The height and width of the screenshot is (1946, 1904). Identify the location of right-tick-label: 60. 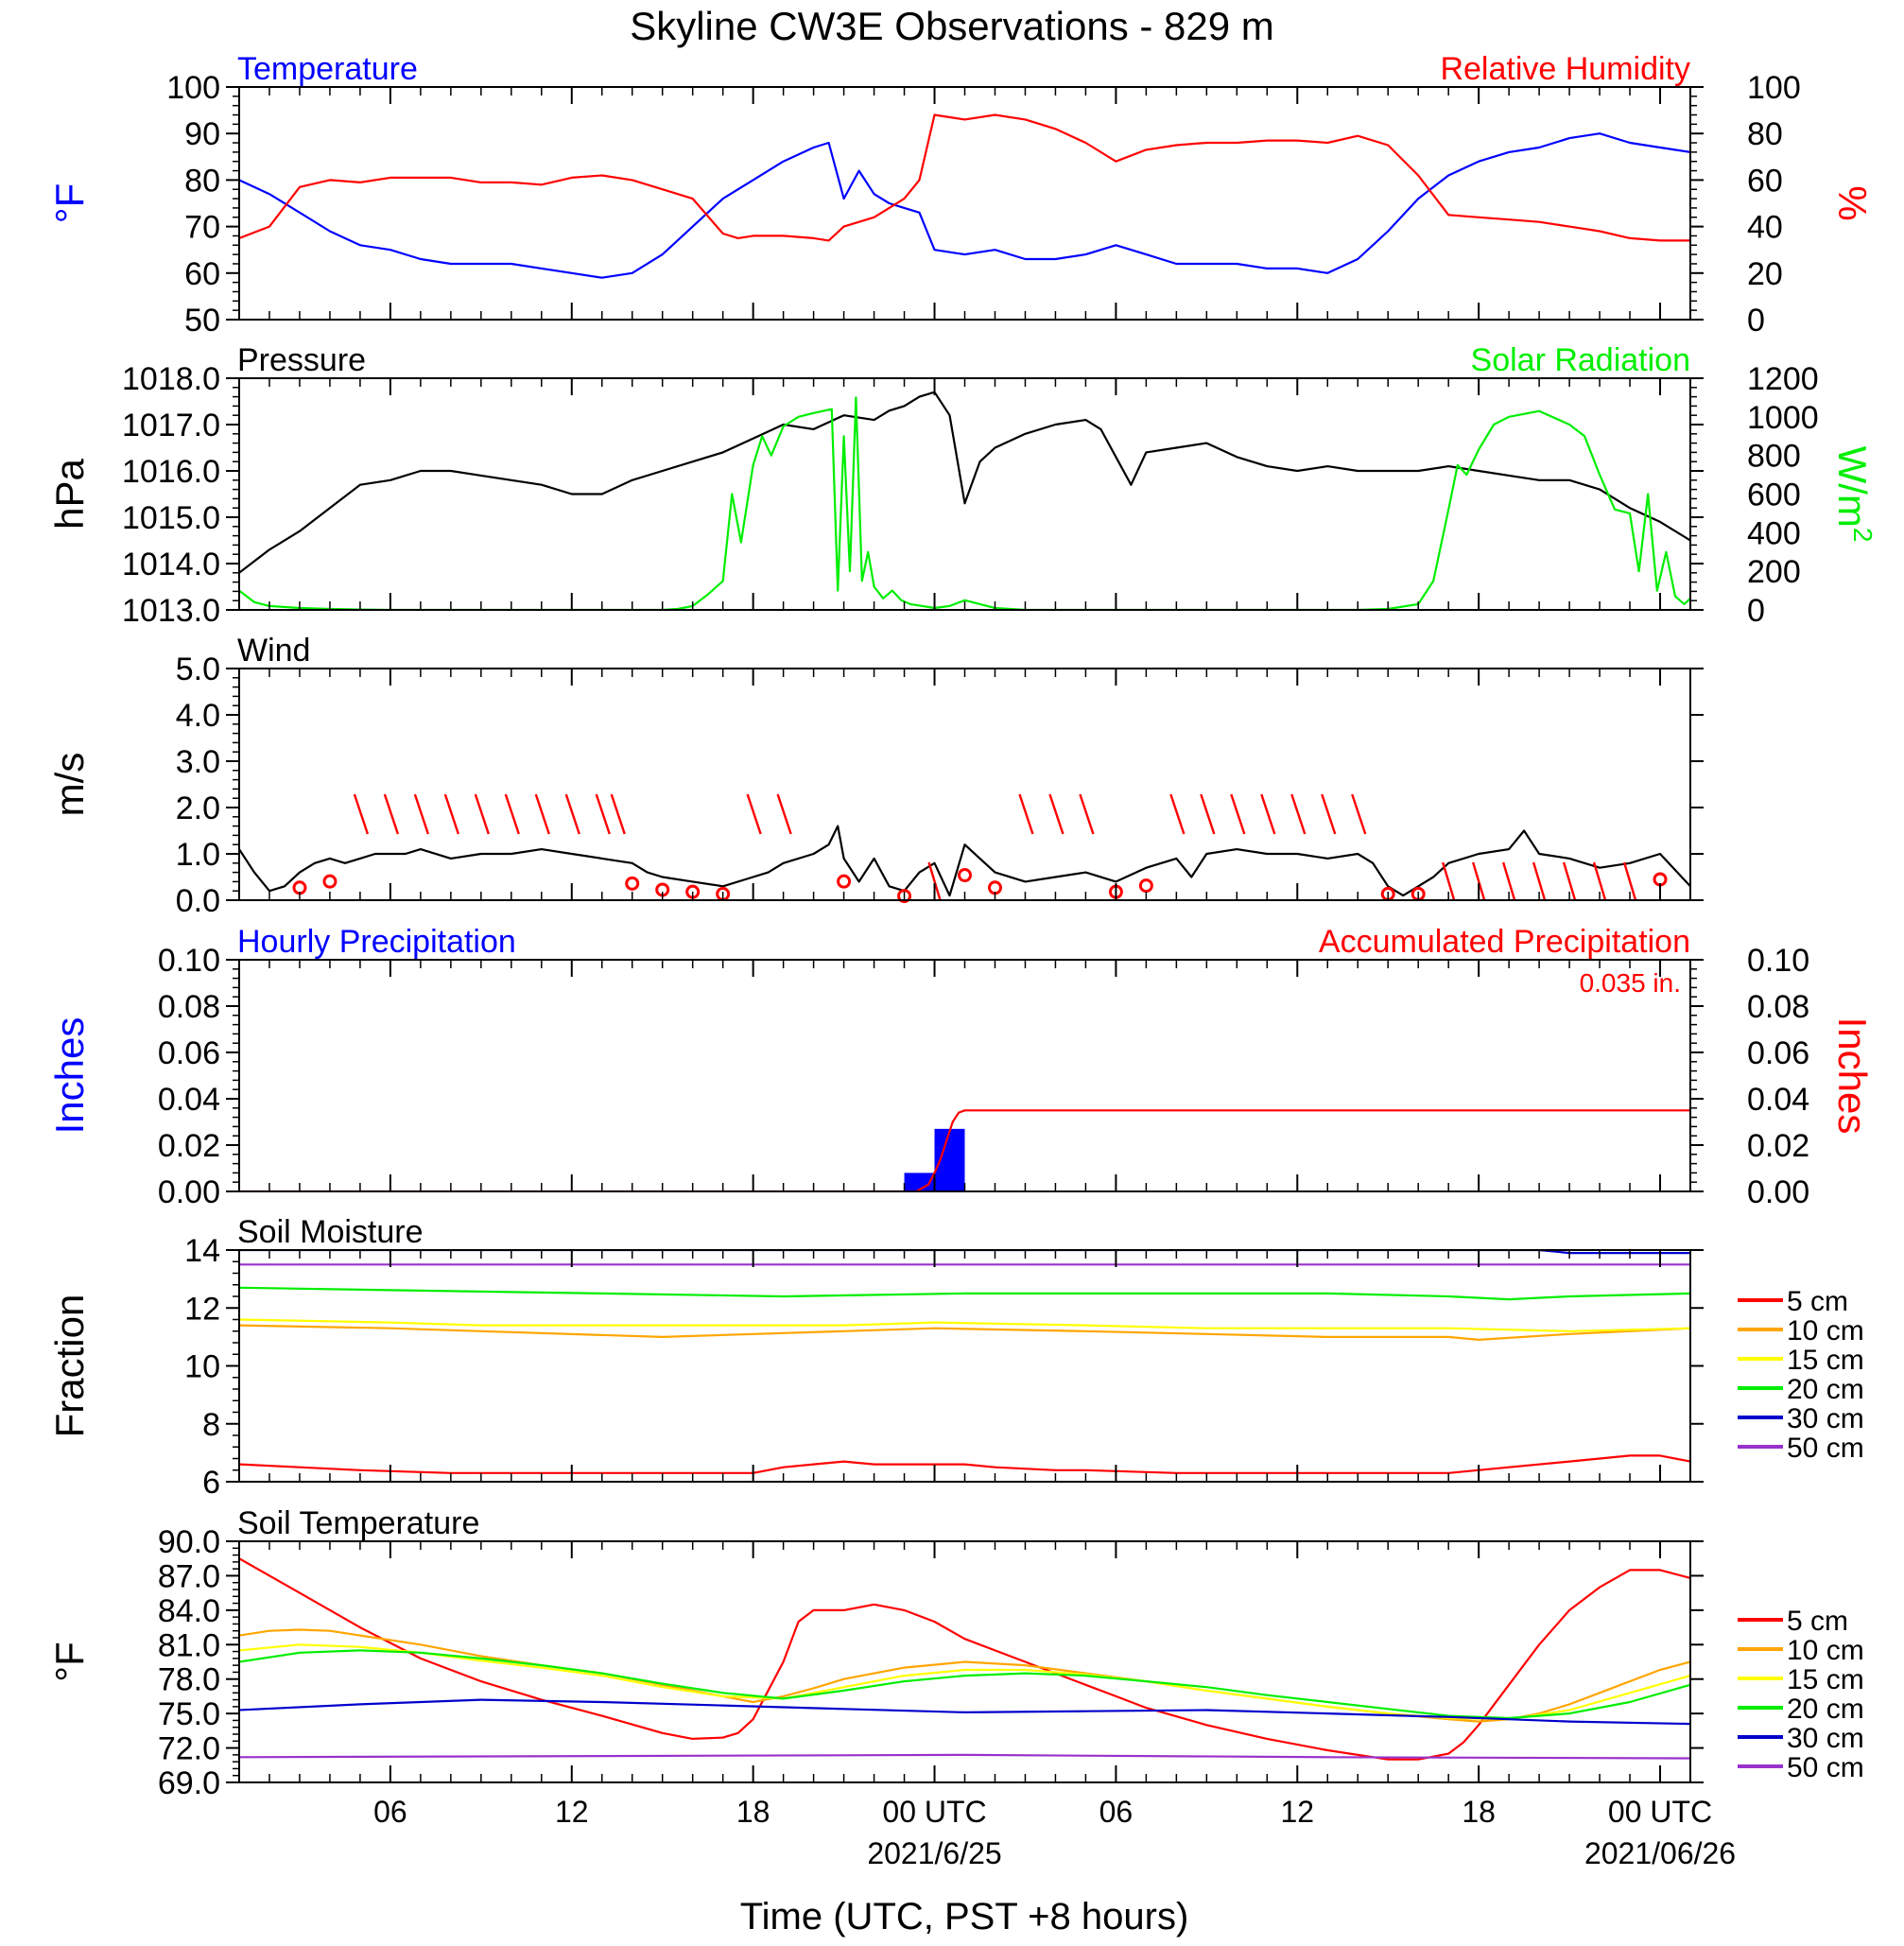
(1765, 181).